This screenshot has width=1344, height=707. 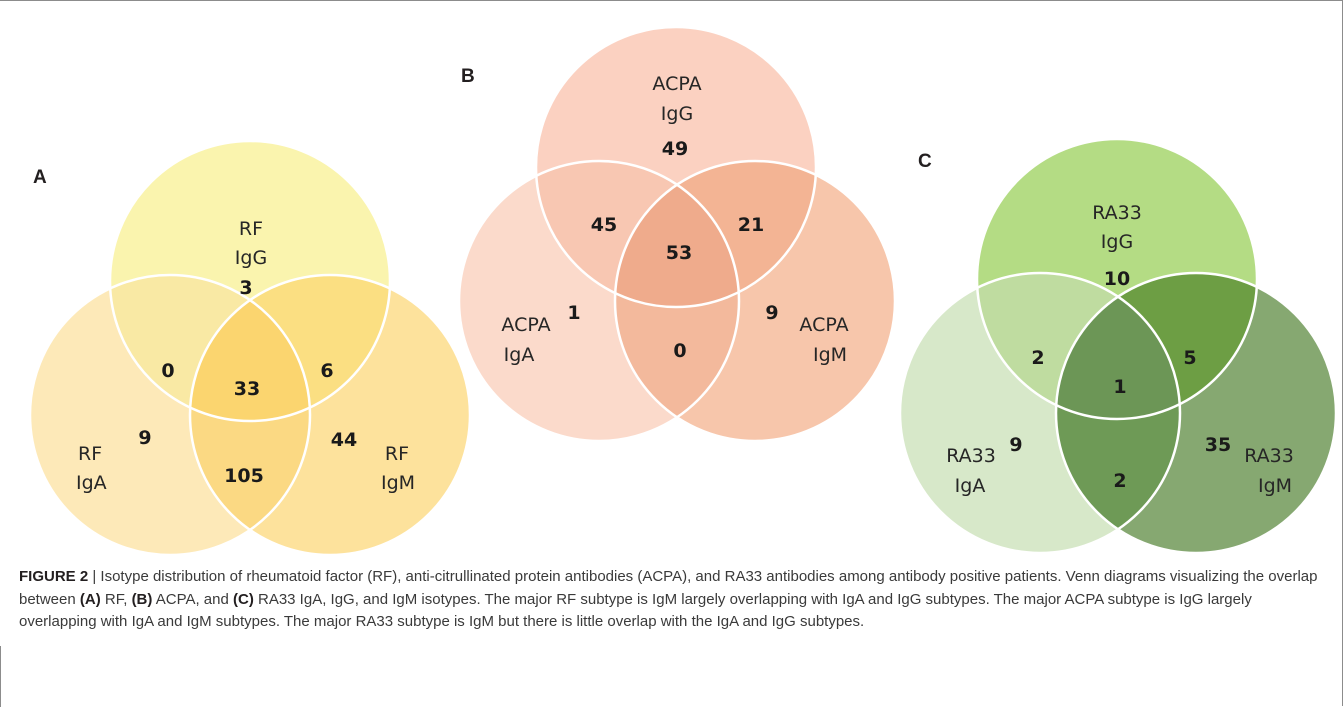 I want to click on venn-b-count-left-only: 1, so click(x=573, y=313).